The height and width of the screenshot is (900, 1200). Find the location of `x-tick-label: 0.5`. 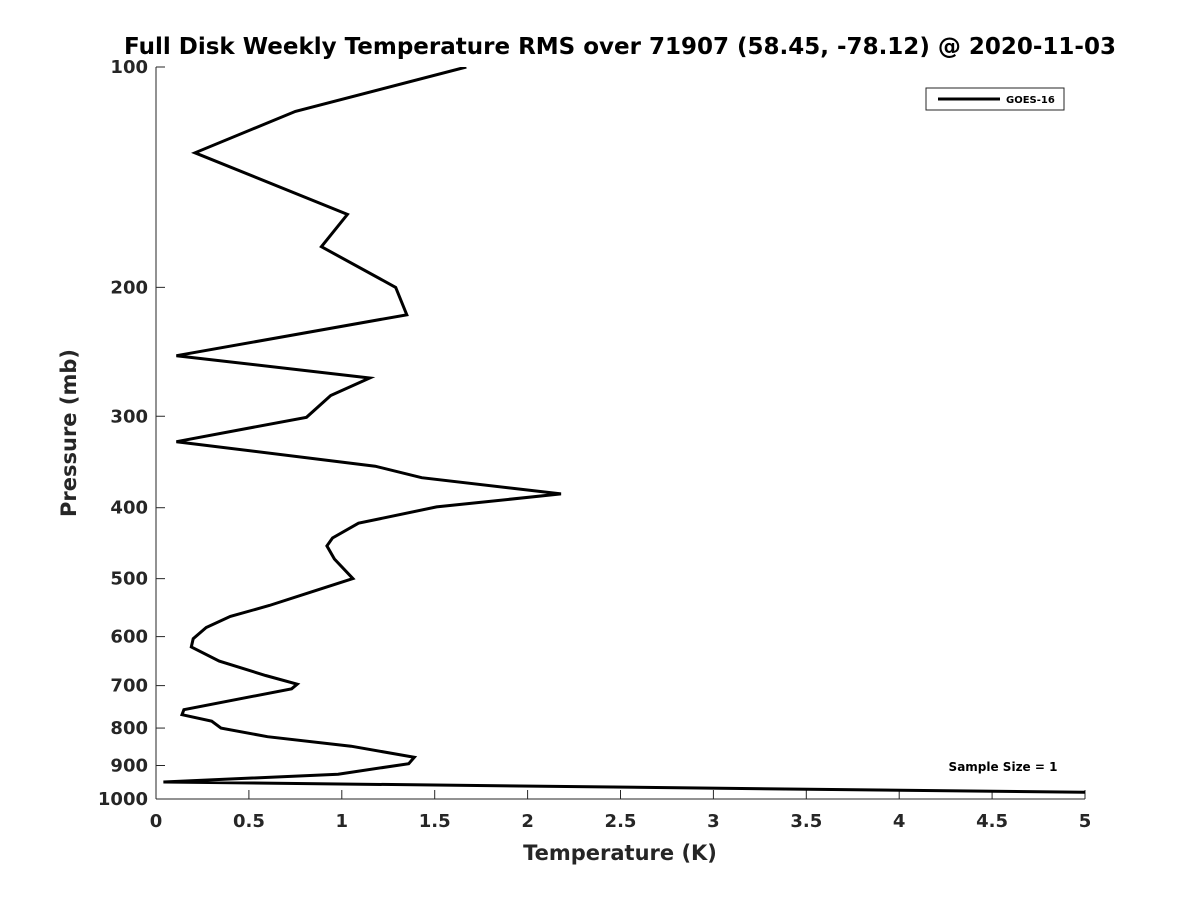

x-tick-label: 0.5 is located at coordinates (249, 821).